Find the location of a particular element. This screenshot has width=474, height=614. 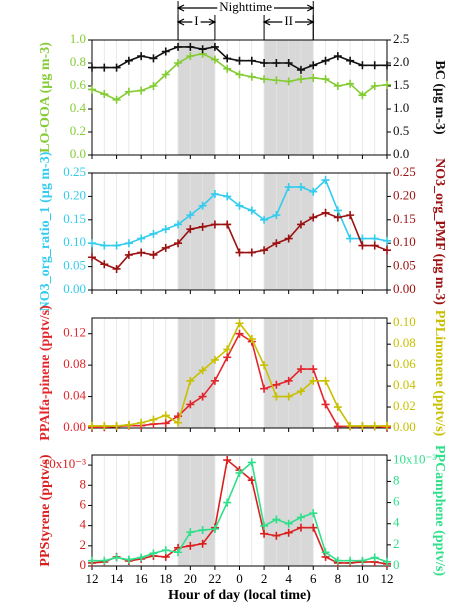

y-tick-label: 8 is located at coordinates (83, 483).